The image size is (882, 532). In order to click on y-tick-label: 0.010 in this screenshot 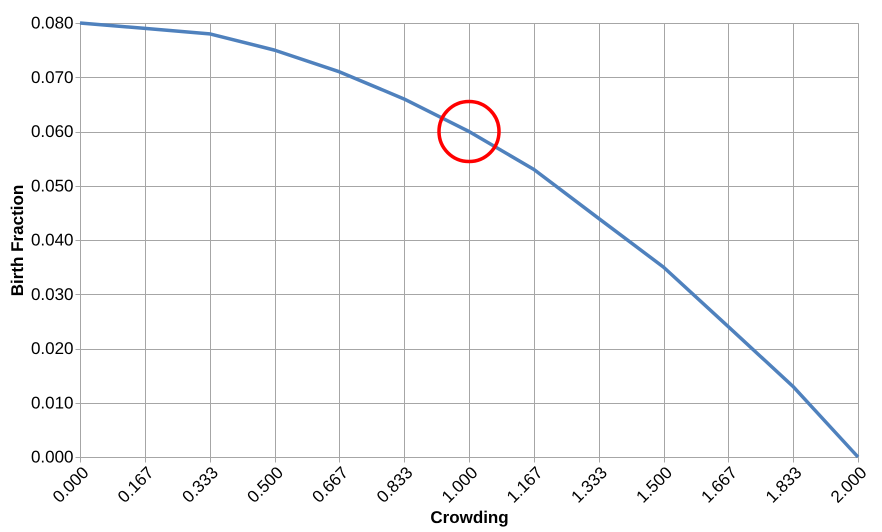, I will do `click(52, 402)`.